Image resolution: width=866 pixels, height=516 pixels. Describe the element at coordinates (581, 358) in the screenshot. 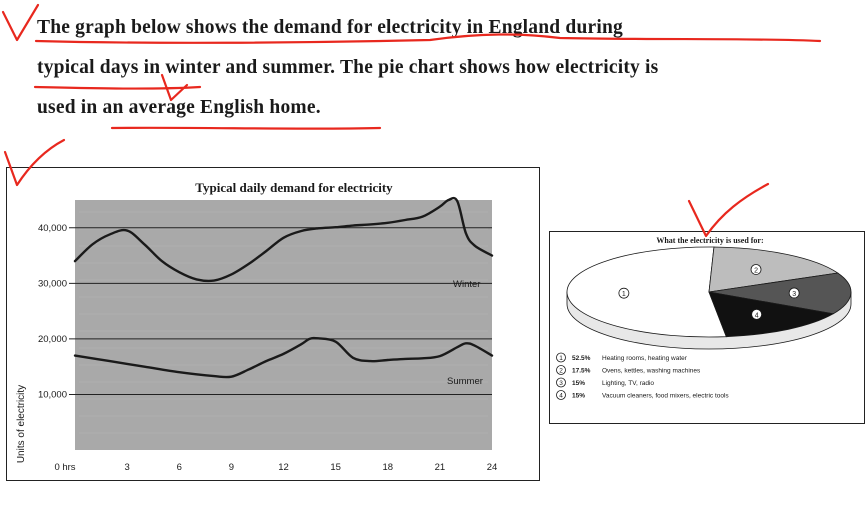

I see `legend-percent: 52.5%` at that location.